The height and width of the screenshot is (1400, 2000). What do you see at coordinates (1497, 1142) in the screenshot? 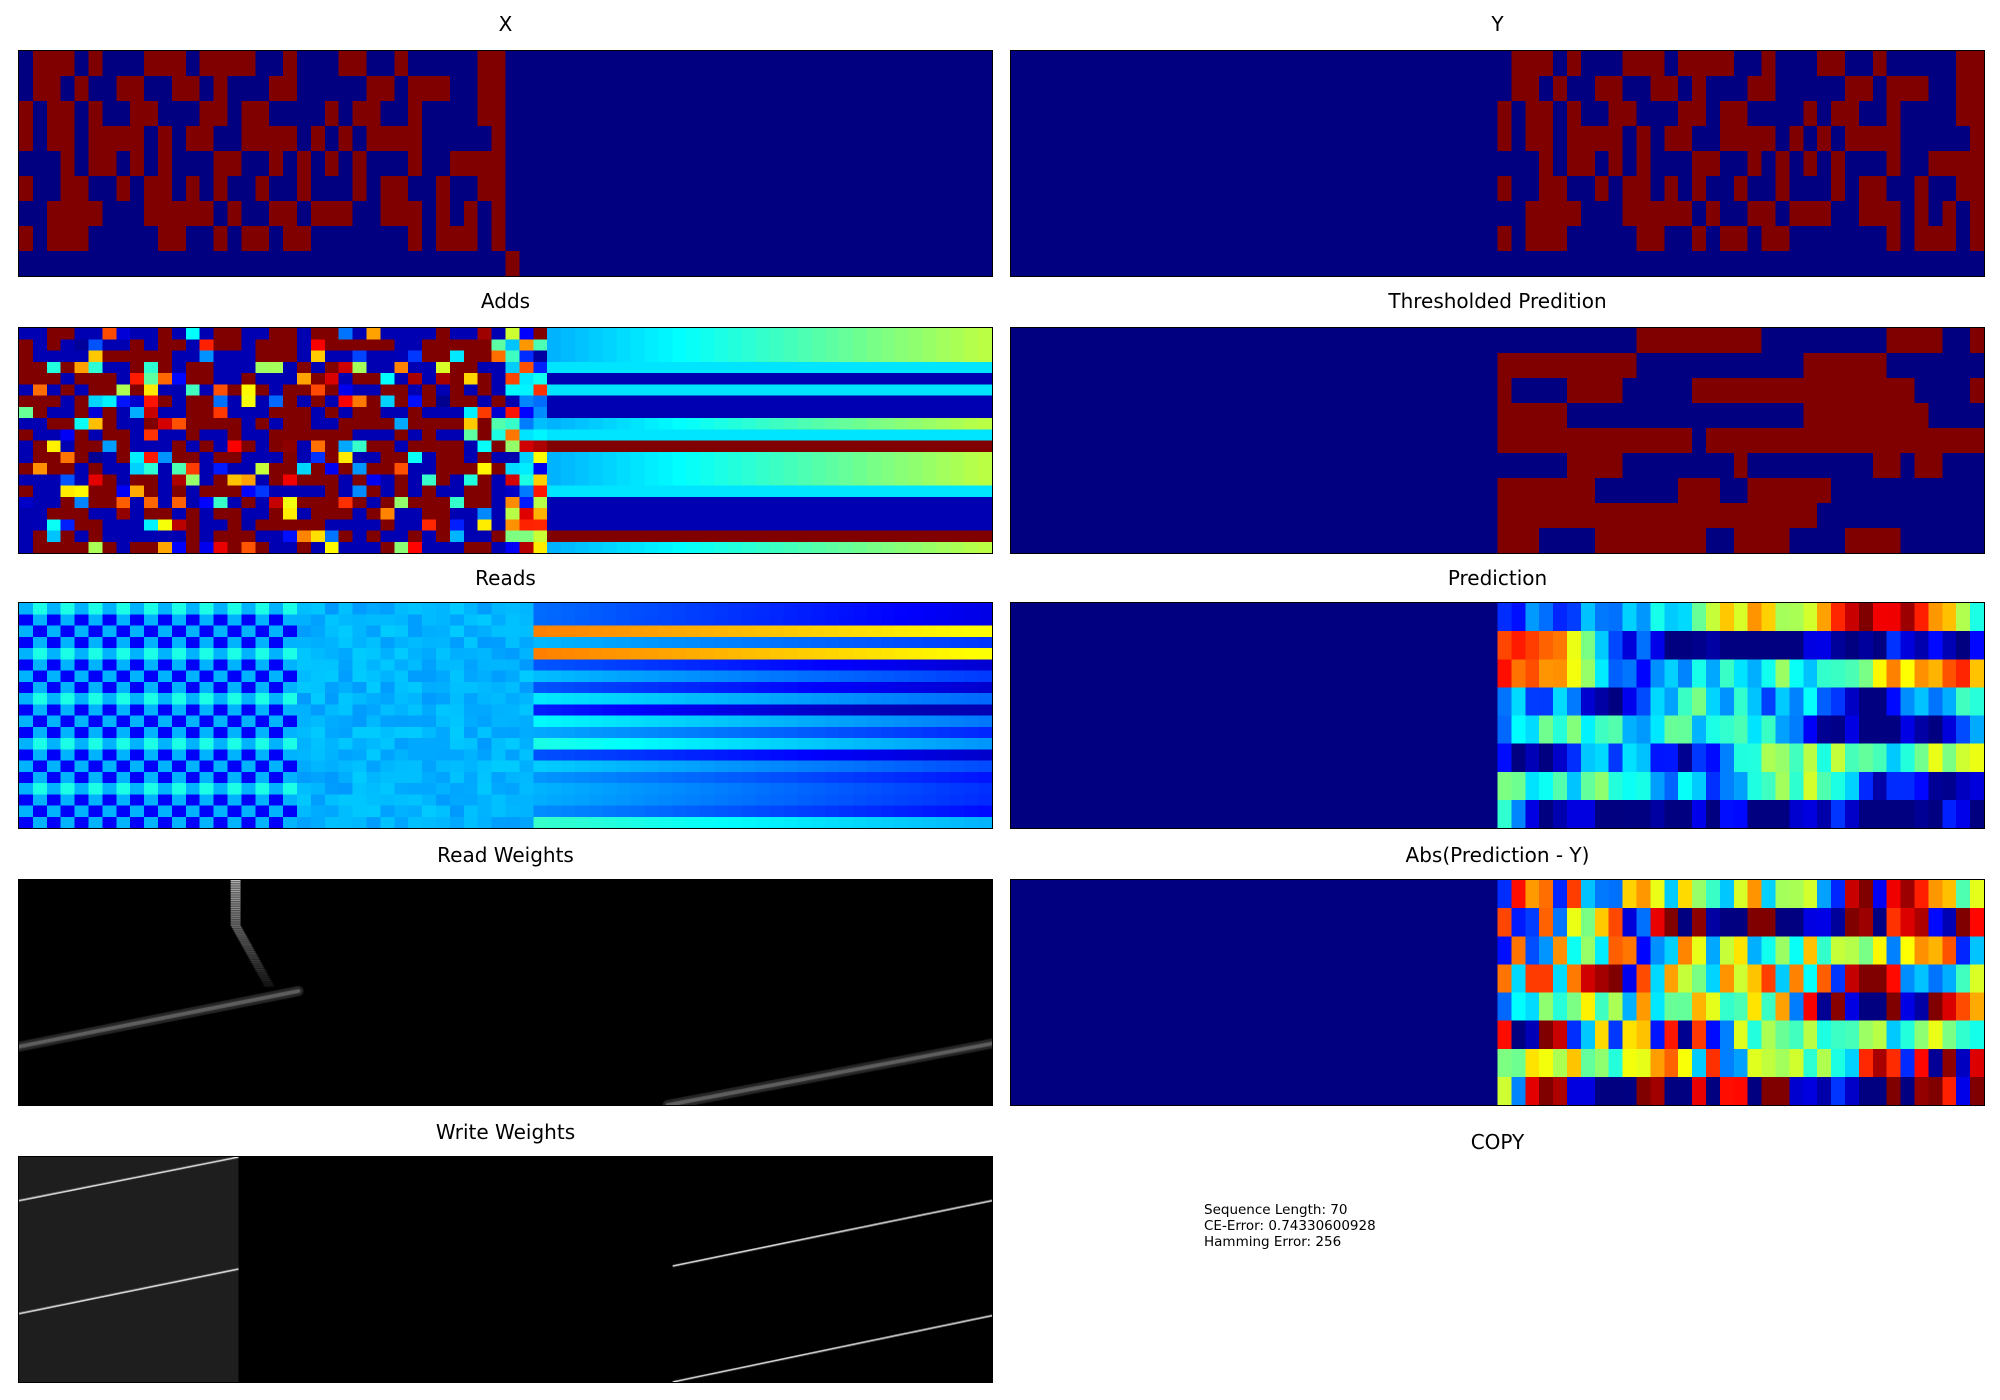
I see `copy-title: COPY` at bounding box center [1497, 1142].